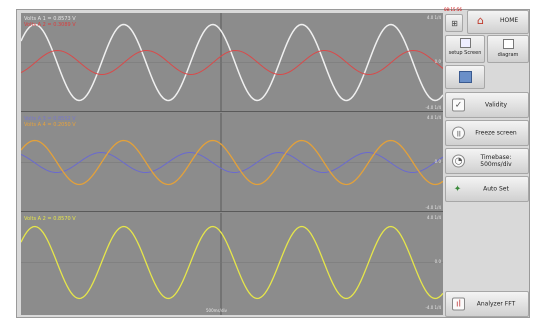 The image size is (538, 325). What do you see at coordinates (50, 219) in the screenshot?
I see `trace-yellow-readout: Volts A 2 = 0.8570 V` at bounding box center [50, 219].